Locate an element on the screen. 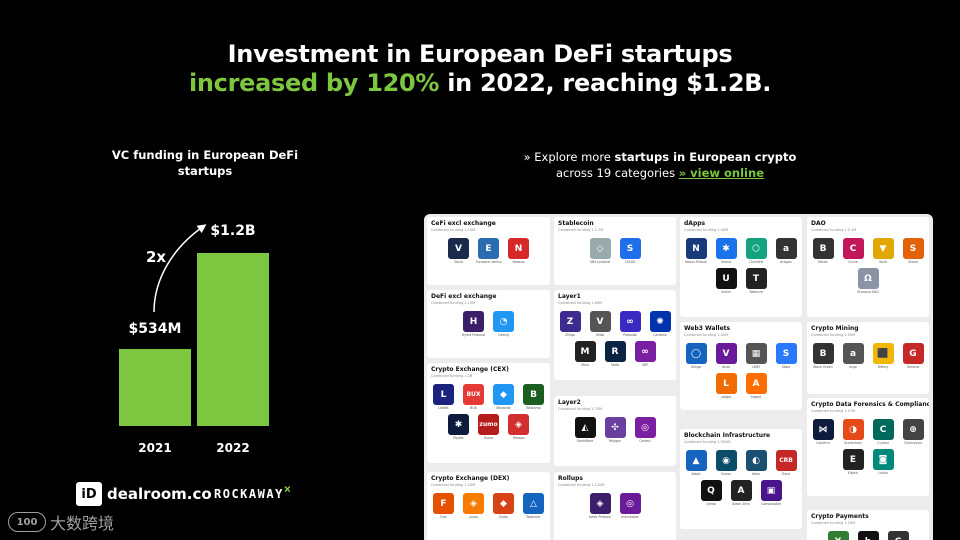 This screenshot has height=540, width=960. startup-logo: S Shone is located at coordinates (913, 251).